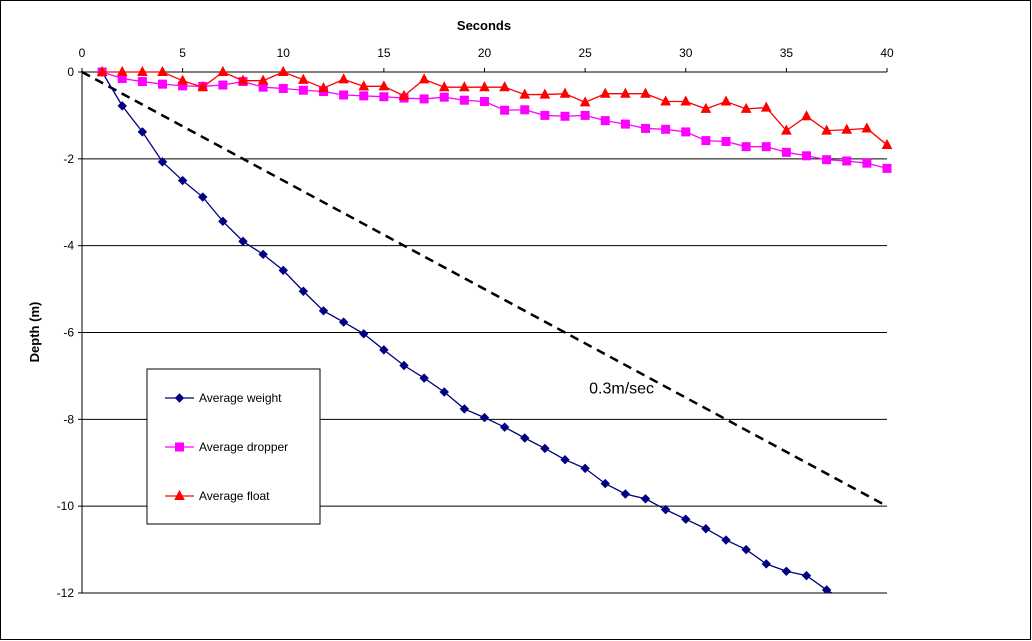 The image size is (1032, 641). Describe the element at coordinates (384, 53) in the screenshot. I see `x-tick-label: 15` at that location.